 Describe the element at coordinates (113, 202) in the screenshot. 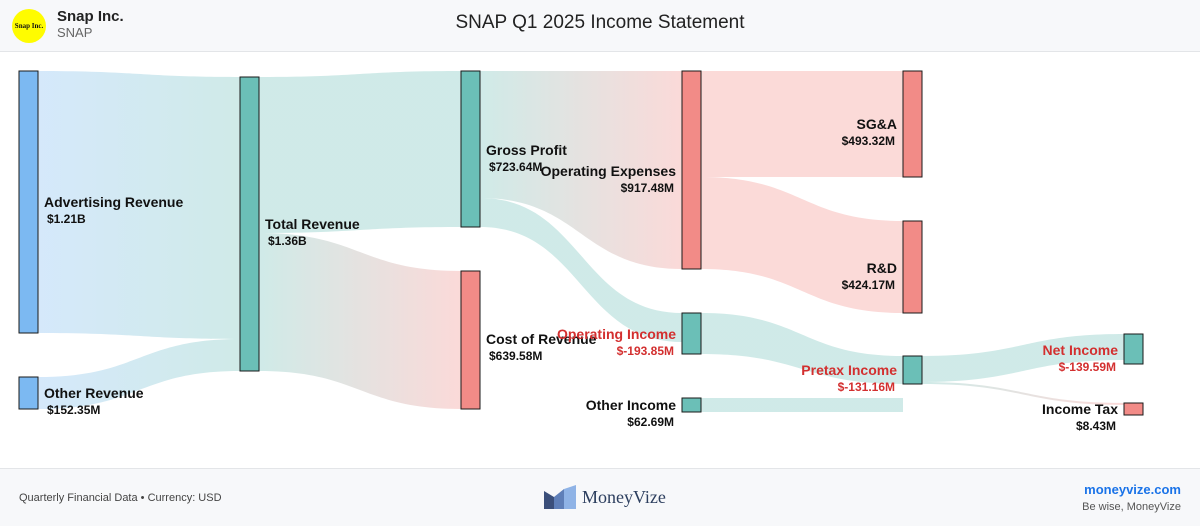

I see `node-label-advertising-revenue: Advertising Revenue` at that location.